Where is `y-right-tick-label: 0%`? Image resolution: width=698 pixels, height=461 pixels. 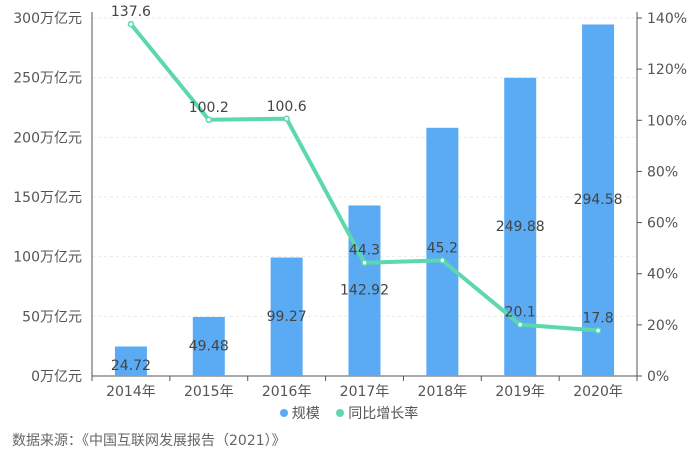 y-right-tick-label: 0% is located at coordinates (658, 377).